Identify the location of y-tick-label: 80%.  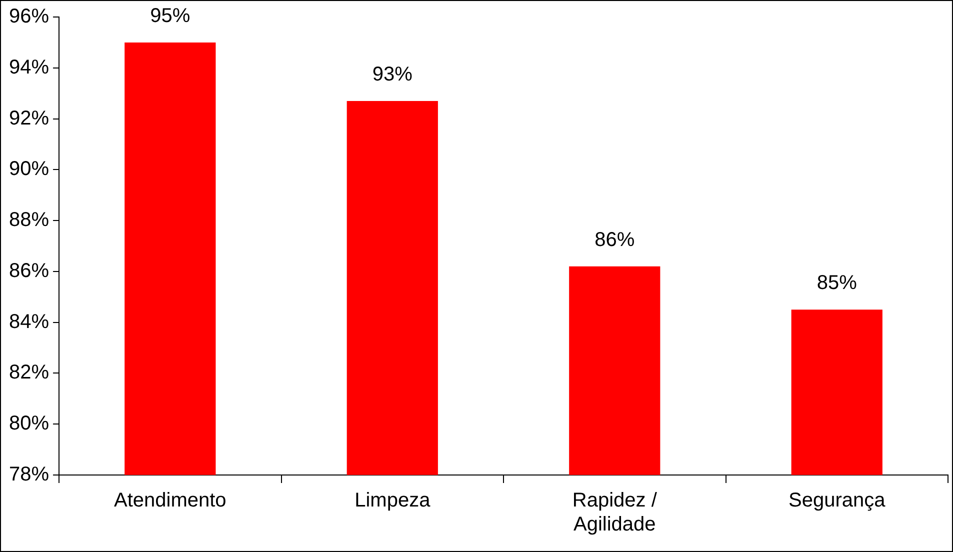
(29, 423).